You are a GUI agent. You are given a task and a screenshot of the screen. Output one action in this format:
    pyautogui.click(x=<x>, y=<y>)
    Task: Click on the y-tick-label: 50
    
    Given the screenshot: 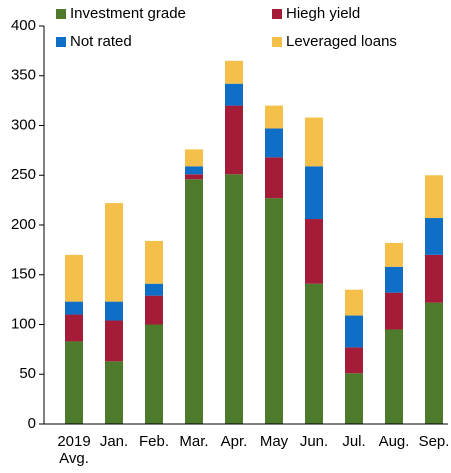 What is the action you would take?
    pyautogui.click(x=27, y=373)
    